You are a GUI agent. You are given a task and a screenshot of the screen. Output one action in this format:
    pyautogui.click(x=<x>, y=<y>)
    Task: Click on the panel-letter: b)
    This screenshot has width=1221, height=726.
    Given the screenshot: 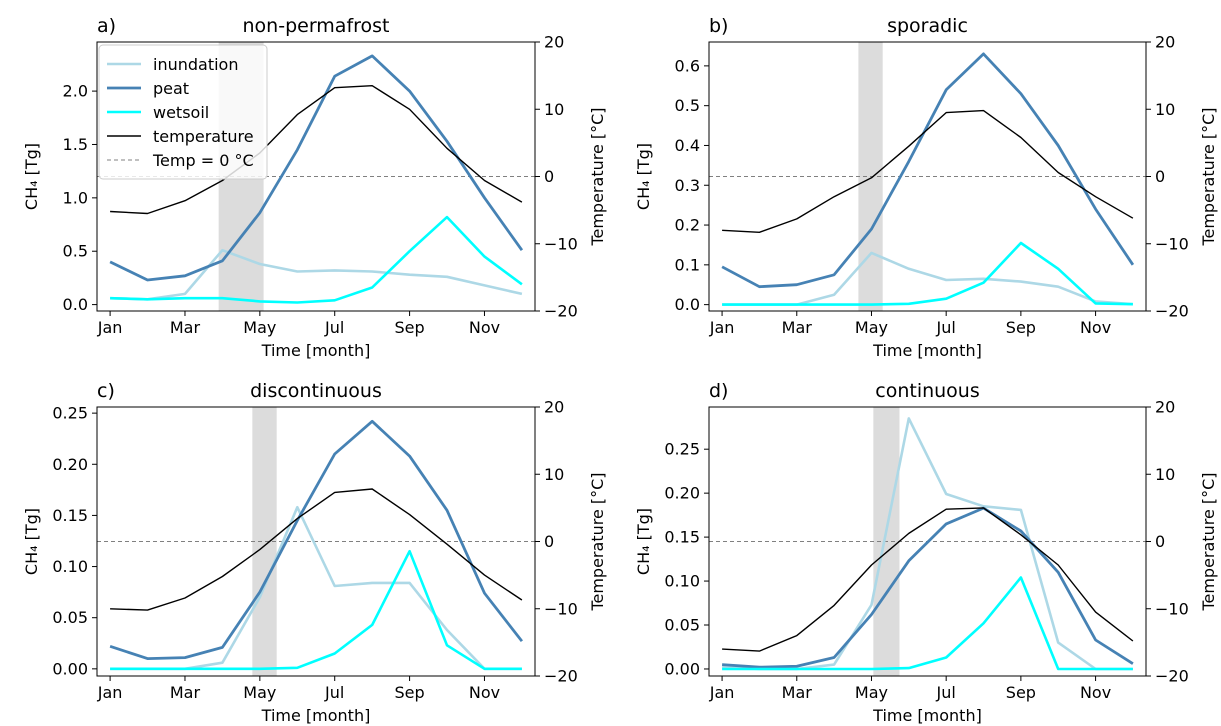 What is the action you would take?
    pyautogui.click(x=718, y=26)
    